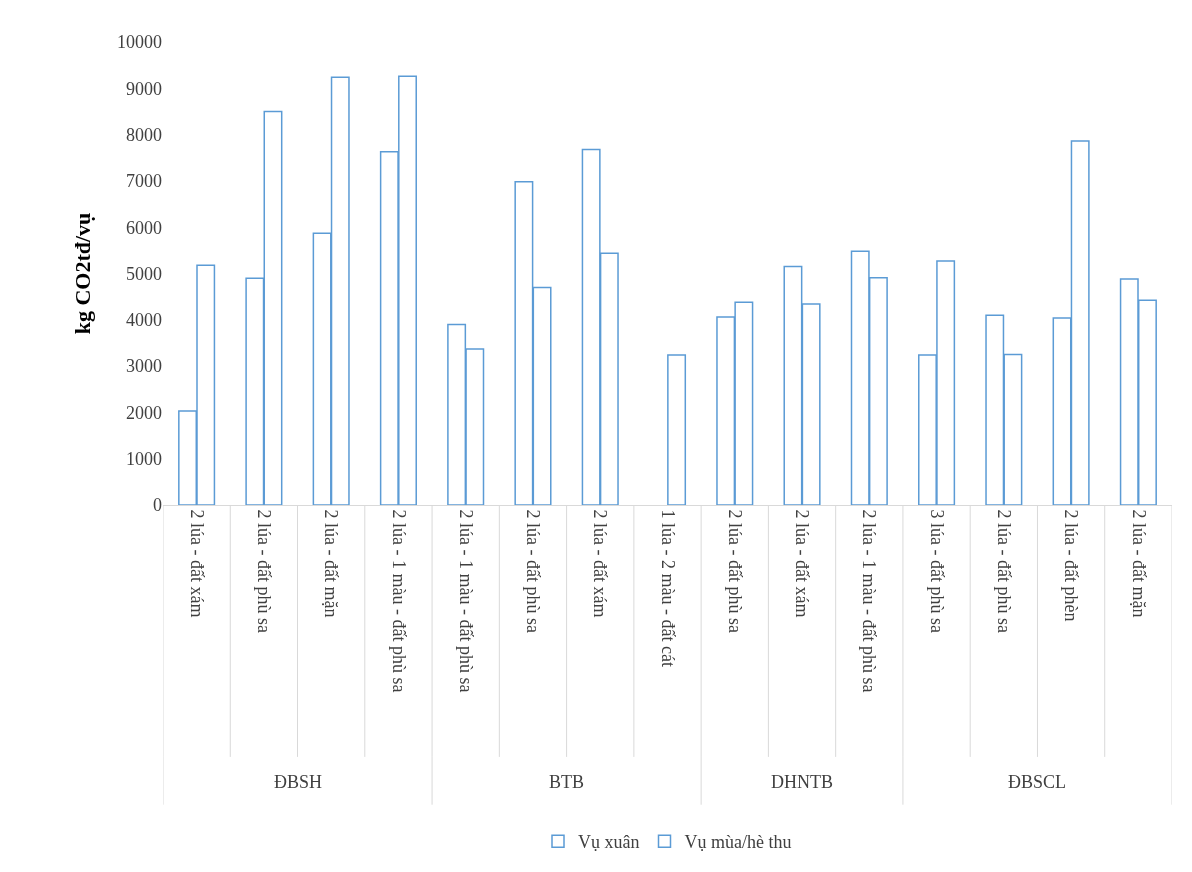 The height and width of the screenshot is (872, 1192). I want to click on text: BTB, so click(567, 782).